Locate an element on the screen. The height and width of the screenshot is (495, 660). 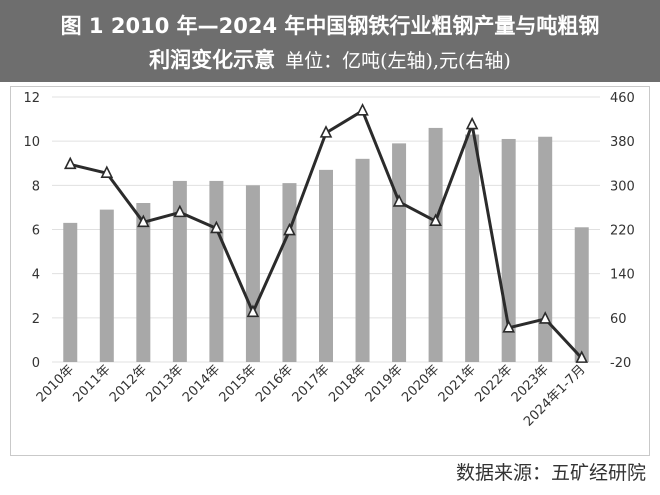
x-tick-label: 2022年 is located at coordinates (493, 383).